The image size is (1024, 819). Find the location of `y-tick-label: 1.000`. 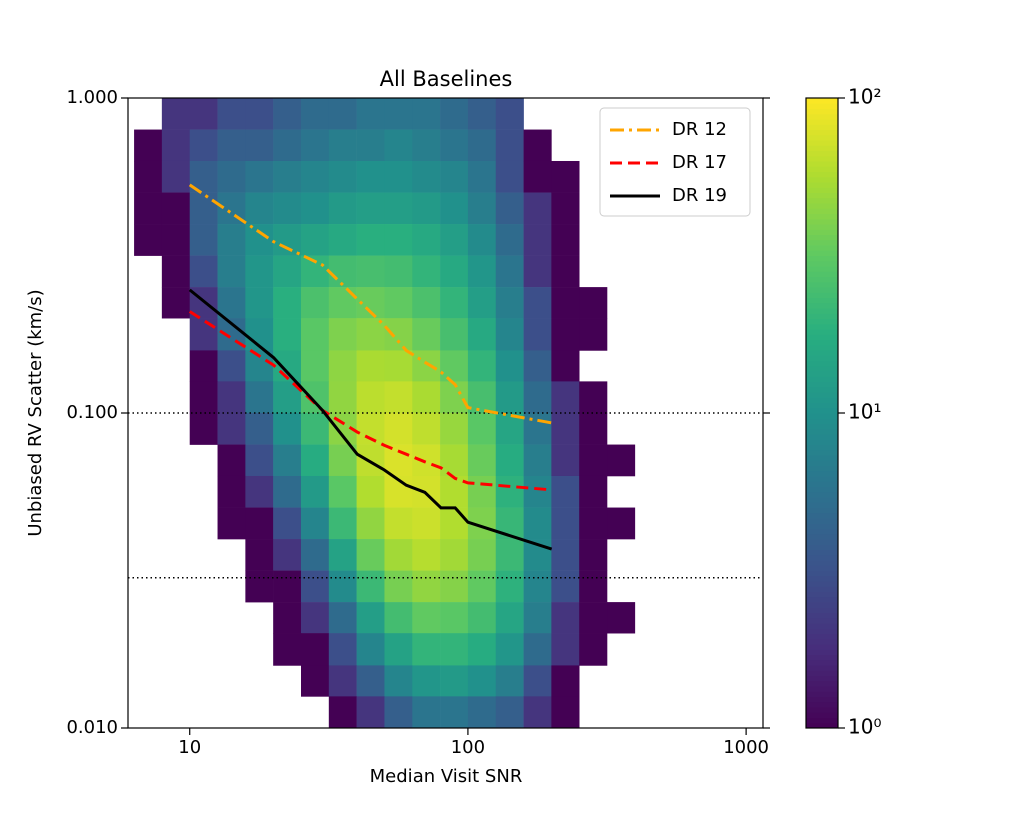

y-tick-label: 1.000 is located at coordinates (92, 97).